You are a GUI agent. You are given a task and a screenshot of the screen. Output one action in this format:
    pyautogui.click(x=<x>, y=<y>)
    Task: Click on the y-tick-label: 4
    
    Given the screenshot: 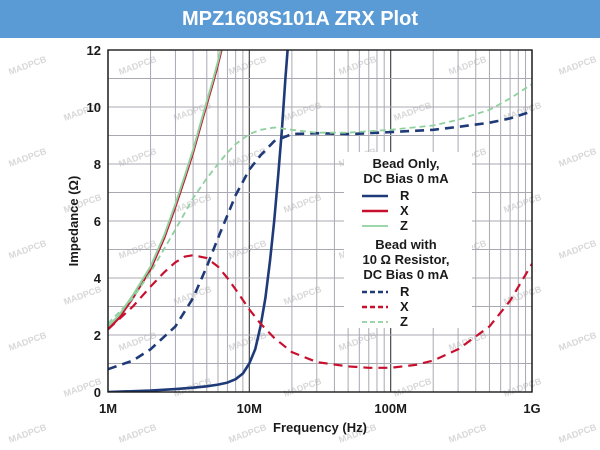 What is the action you would take?
    pyautogui.click(x=98, y=278)
    